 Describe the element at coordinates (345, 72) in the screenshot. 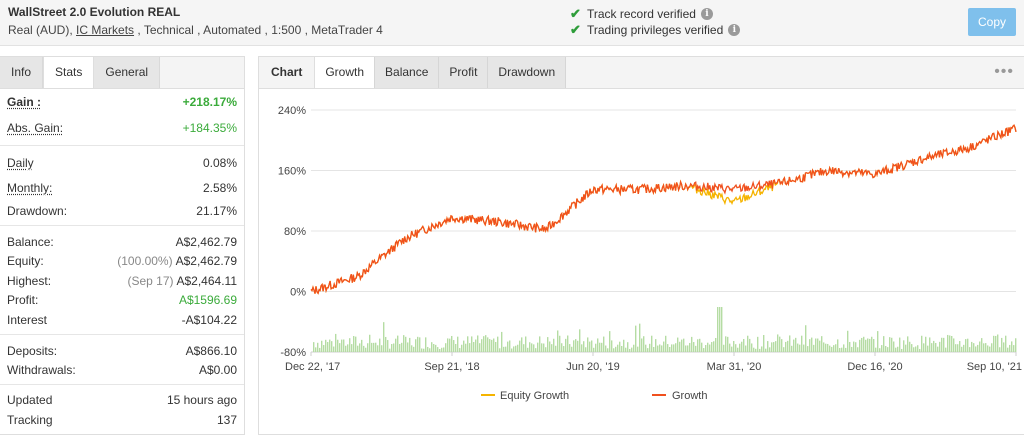

I see `tab-growth: Growth` at that location.